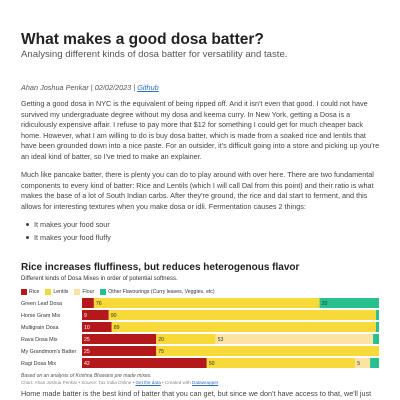 The height and width of the screenshot is (400, 400). I want to click on data-label: 76, so click(99, 304).